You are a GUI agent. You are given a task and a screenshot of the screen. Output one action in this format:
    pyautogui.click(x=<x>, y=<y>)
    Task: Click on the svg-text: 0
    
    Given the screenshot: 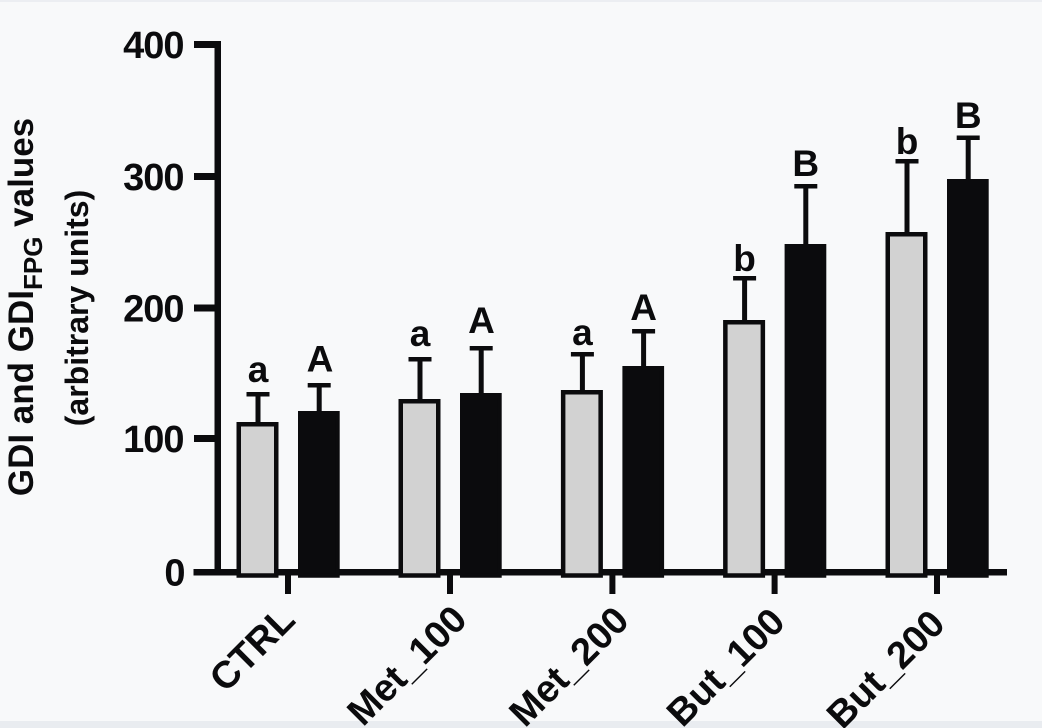 What is the action you would take?
    pyautogui.click(x=174, y=574)
    